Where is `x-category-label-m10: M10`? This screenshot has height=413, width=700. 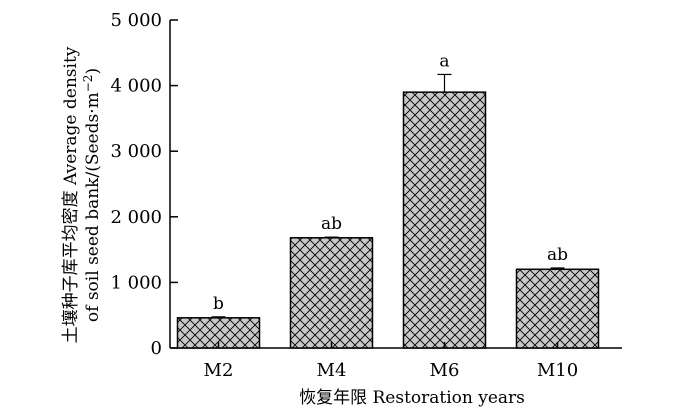 x-category-label-m10: M10 is located at coordinates (557, 370).